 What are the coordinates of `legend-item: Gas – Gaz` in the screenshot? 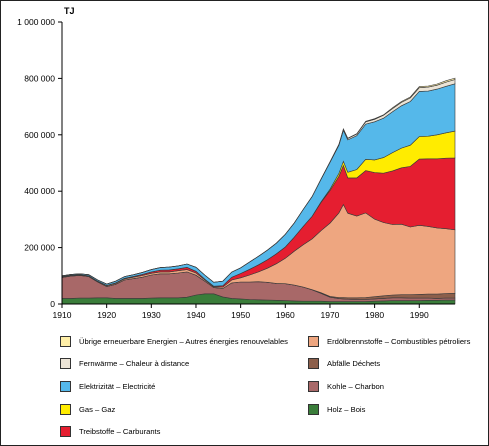 It's located at (87, 409).